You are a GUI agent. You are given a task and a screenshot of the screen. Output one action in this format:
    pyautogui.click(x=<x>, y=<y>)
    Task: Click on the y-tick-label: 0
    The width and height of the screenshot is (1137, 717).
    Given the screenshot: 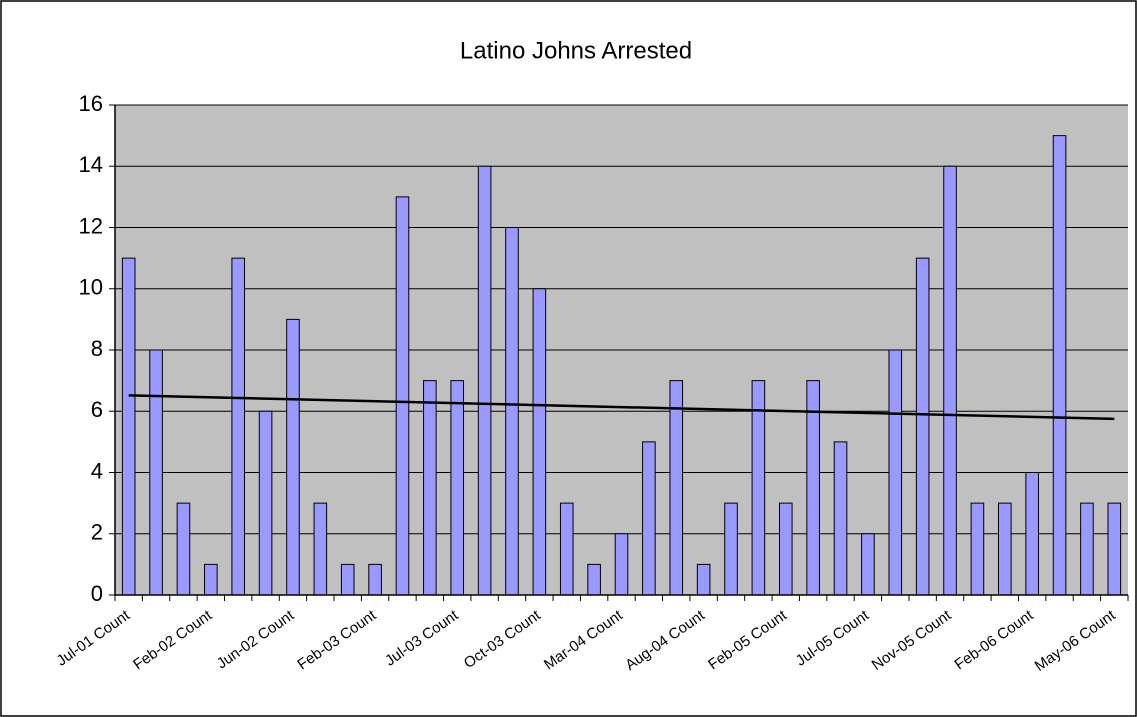 What is the action you would take?
    pyautogui.click(x=97, y=593)
    